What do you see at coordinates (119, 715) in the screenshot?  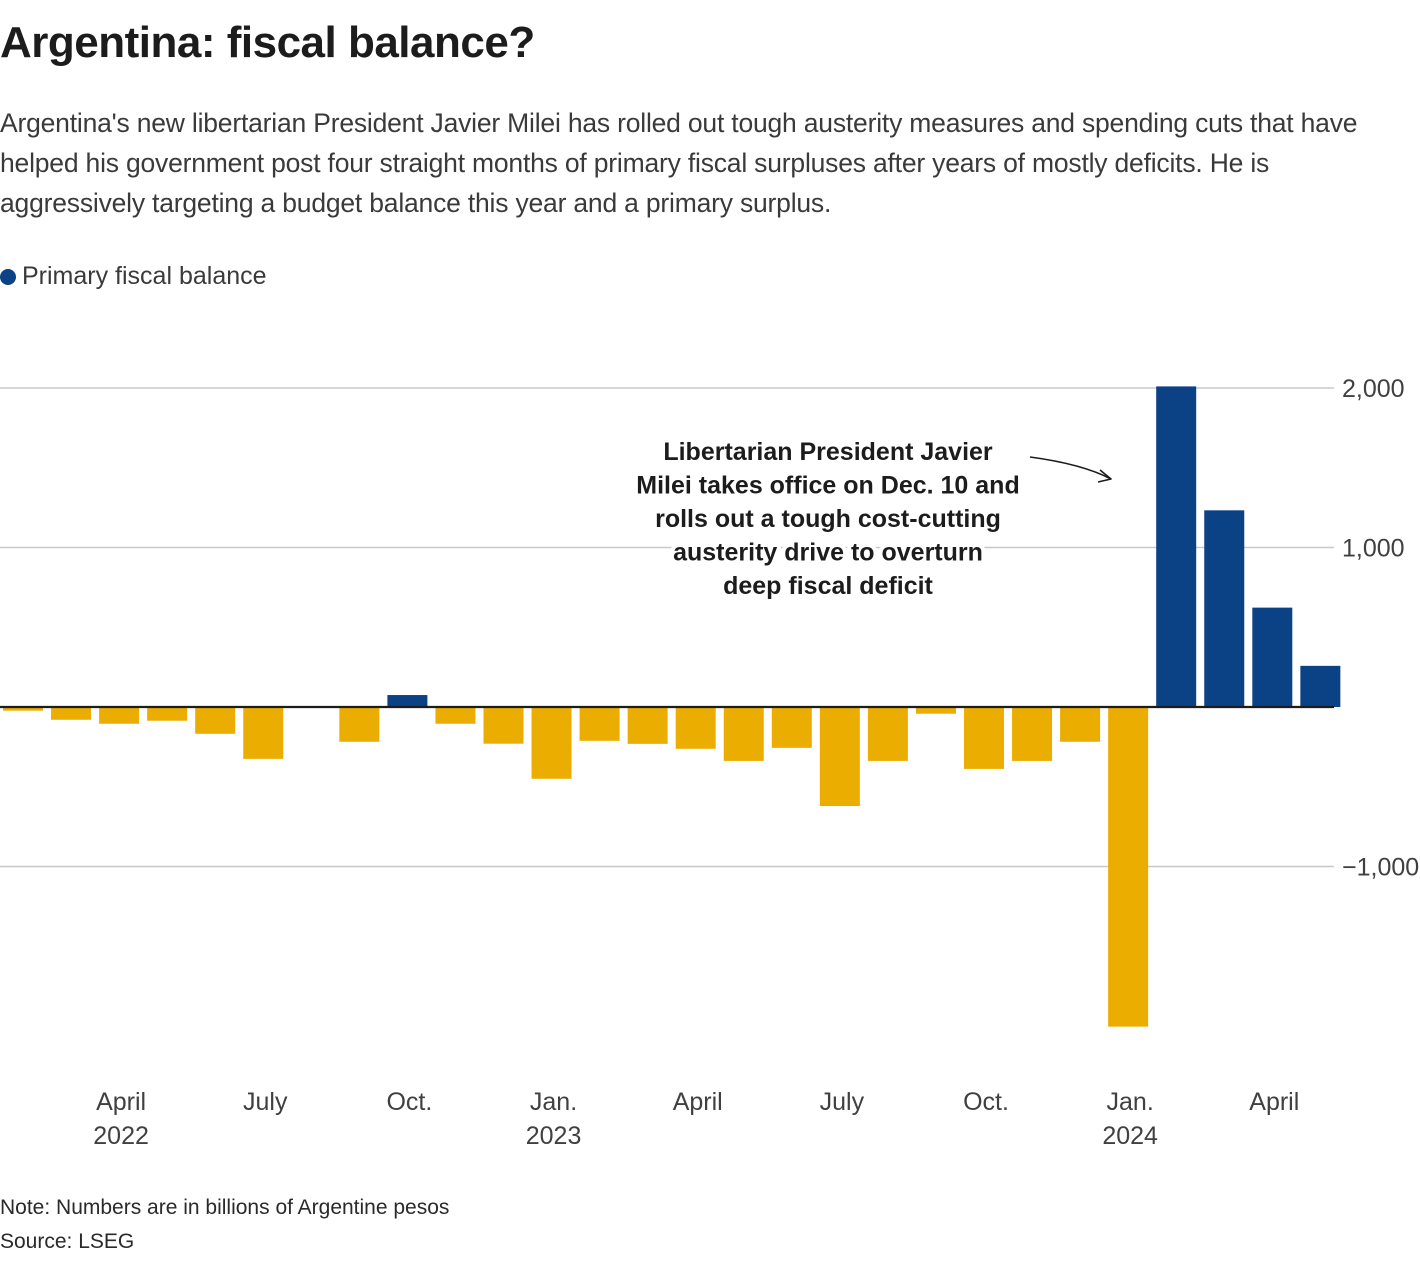 I see `bar-apr-2022` at bounding box center [119, 715].